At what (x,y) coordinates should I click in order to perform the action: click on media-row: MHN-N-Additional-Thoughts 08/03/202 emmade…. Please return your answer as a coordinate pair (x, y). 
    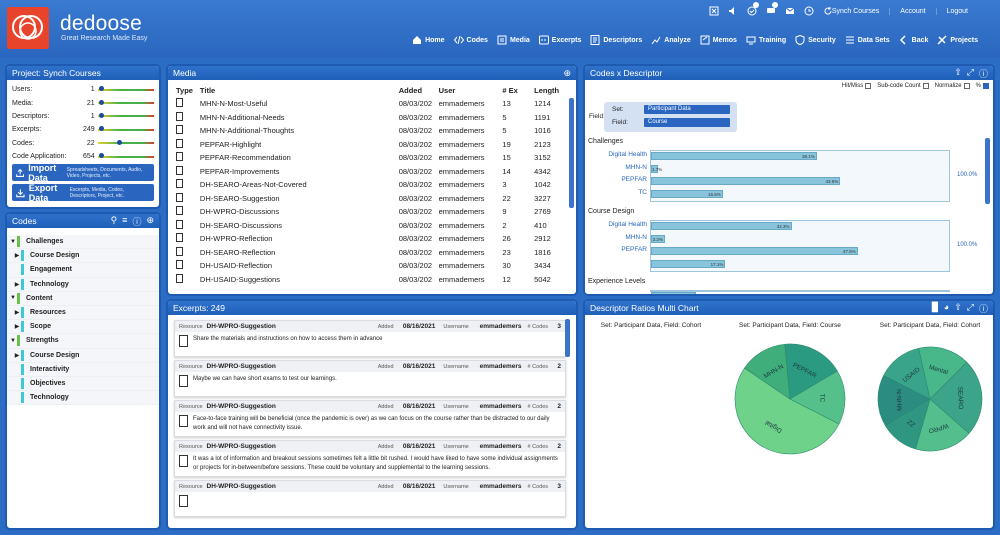
    Looking at the image, I should click on (373, 131).